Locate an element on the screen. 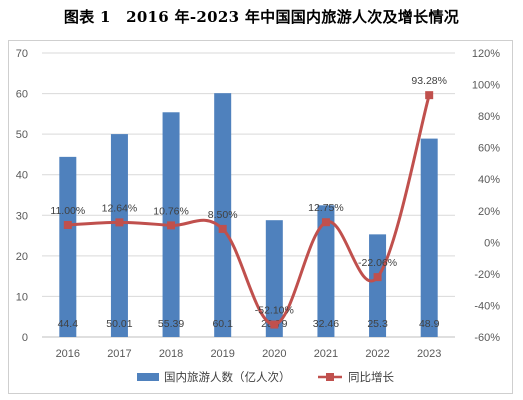 The width and height of the screenshot is (523, 400). x-tick-label: 2020 is located at coordinates (274, 354).